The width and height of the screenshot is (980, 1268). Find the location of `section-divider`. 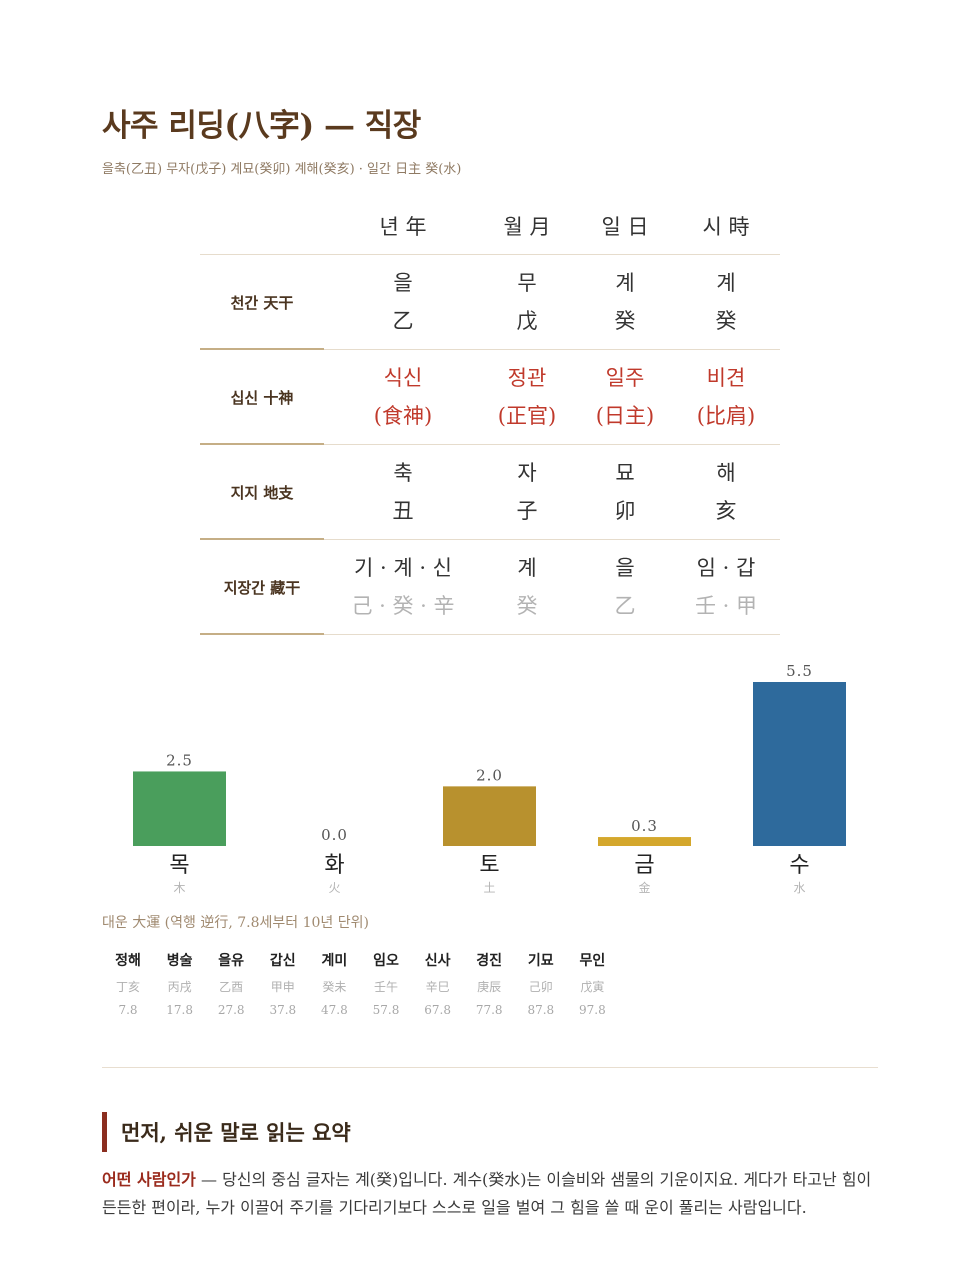

section-divider is located at coordinates (490, 1067).